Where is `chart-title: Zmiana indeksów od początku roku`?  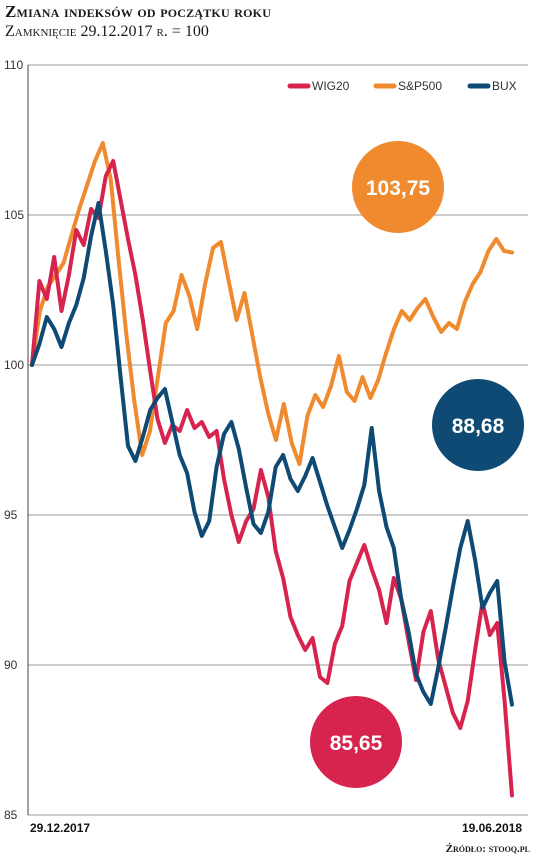
chart-title: Zmiana indeksów od początku roku is located at coordinates (138, 11).